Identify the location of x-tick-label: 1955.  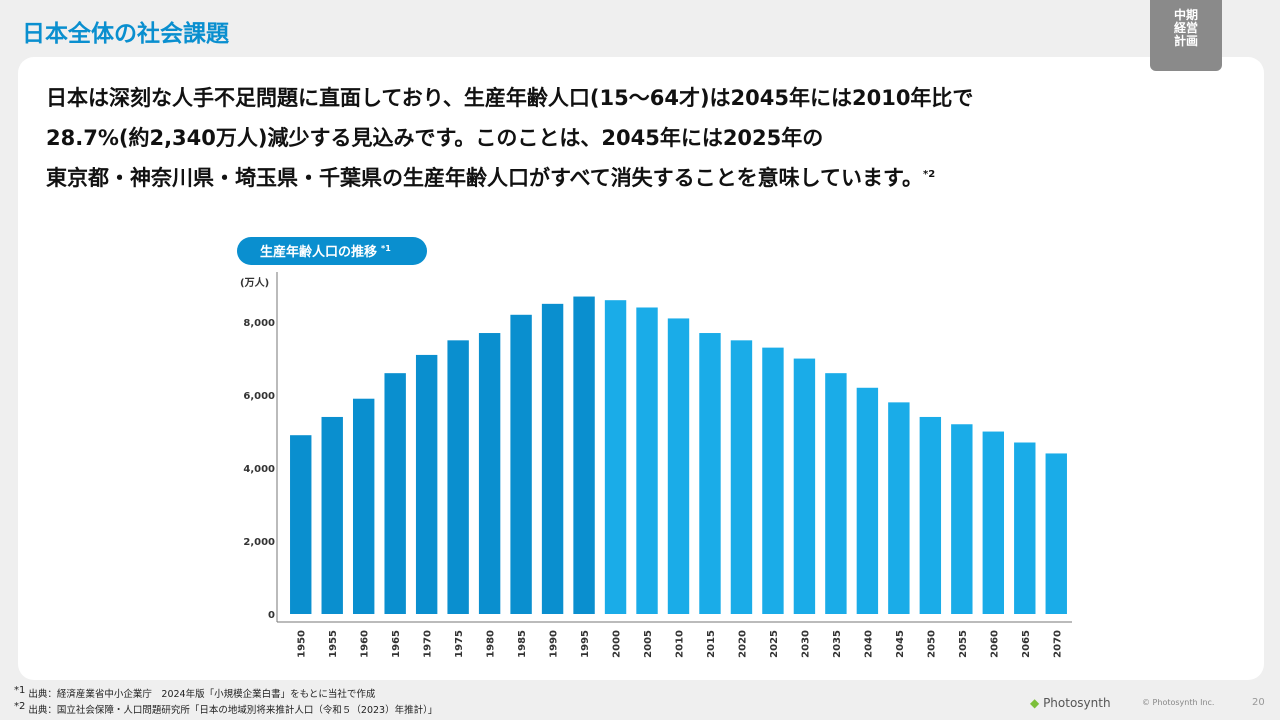
(333, 644).